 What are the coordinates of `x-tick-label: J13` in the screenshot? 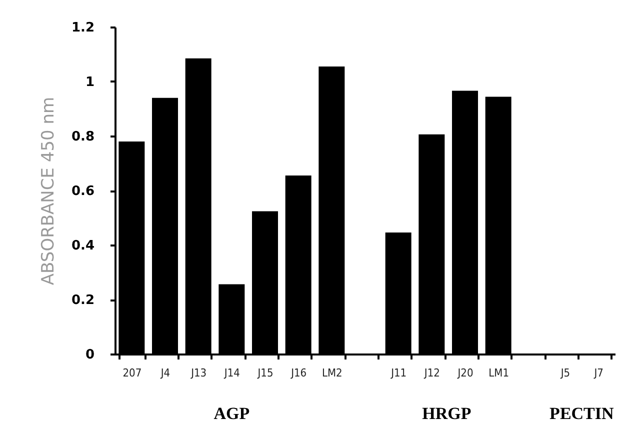 It's located at (198, 373).